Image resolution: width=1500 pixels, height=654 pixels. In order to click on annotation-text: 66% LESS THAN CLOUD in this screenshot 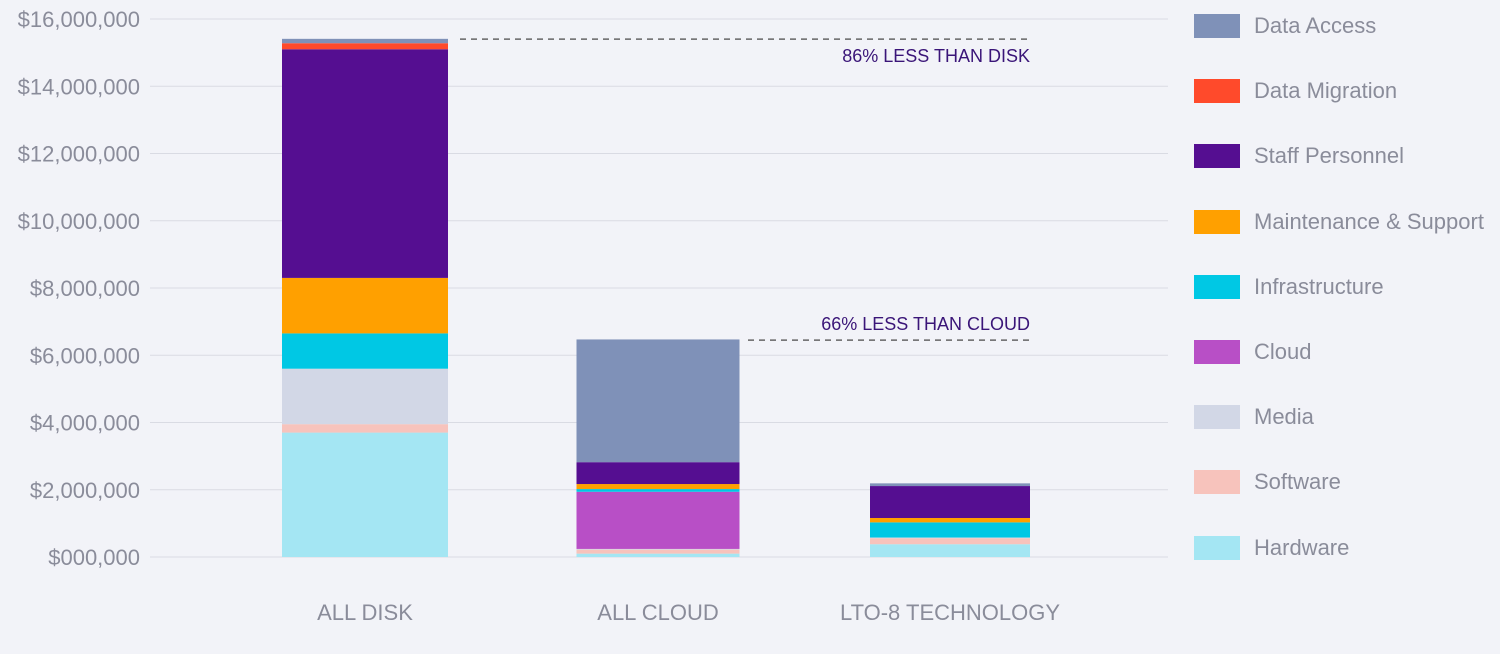, I will do `click(925, 324)`.